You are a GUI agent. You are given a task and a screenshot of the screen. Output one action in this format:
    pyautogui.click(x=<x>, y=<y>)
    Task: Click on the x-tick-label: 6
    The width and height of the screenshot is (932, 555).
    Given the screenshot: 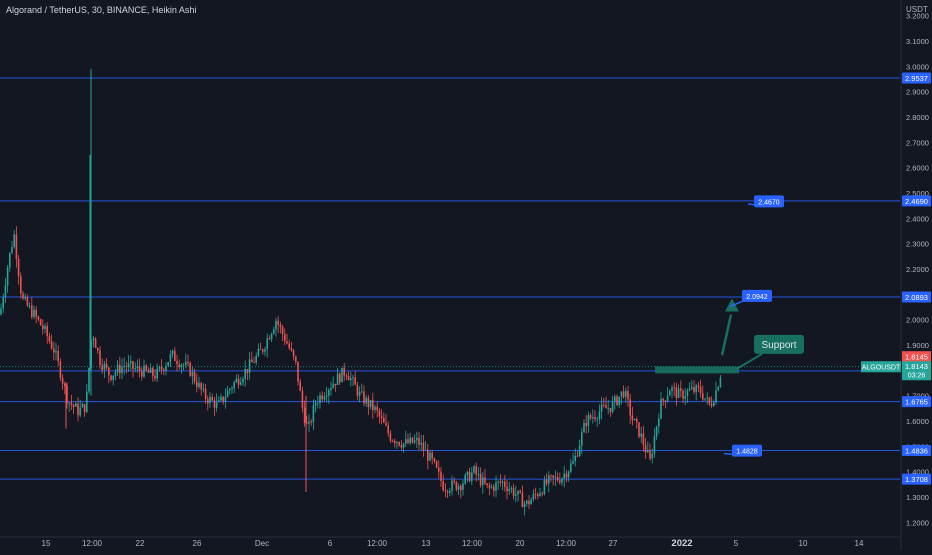 What is the action you would take?
    pyautogui.click(x=330, y=543)
    